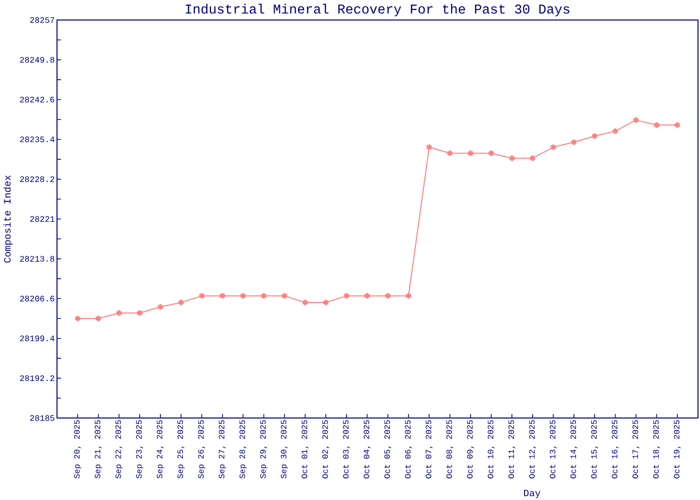 The height and width of the screenshot is (500, 700). Describe the element at coordinates (532, 494) in the screenshot. I see `x-axis-title: Day` at that location.